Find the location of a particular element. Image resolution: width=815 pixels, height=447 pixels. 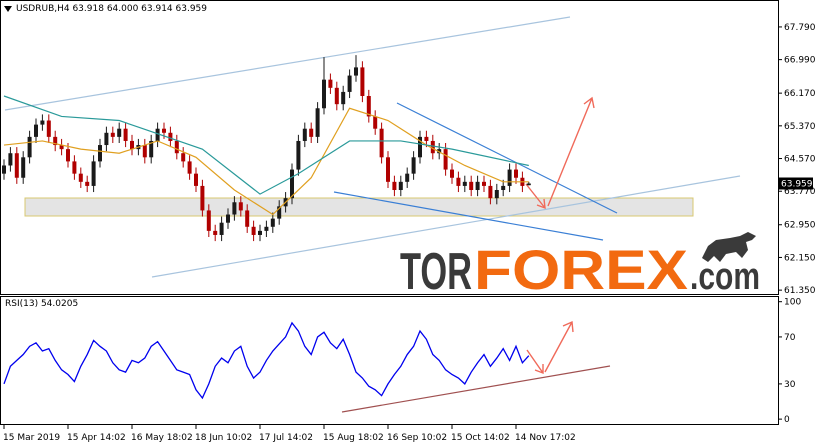

y-tick-label: 100 is located at coordinates (792, 303).